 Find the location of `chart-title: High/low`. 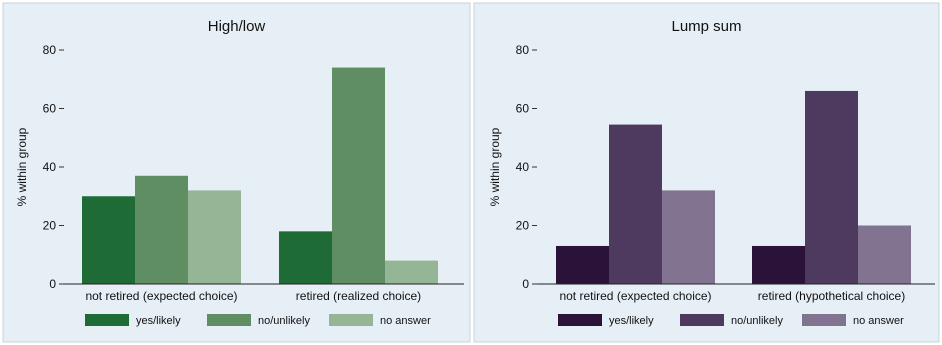

chart-title: High/low is located at coordinates (237, 26).